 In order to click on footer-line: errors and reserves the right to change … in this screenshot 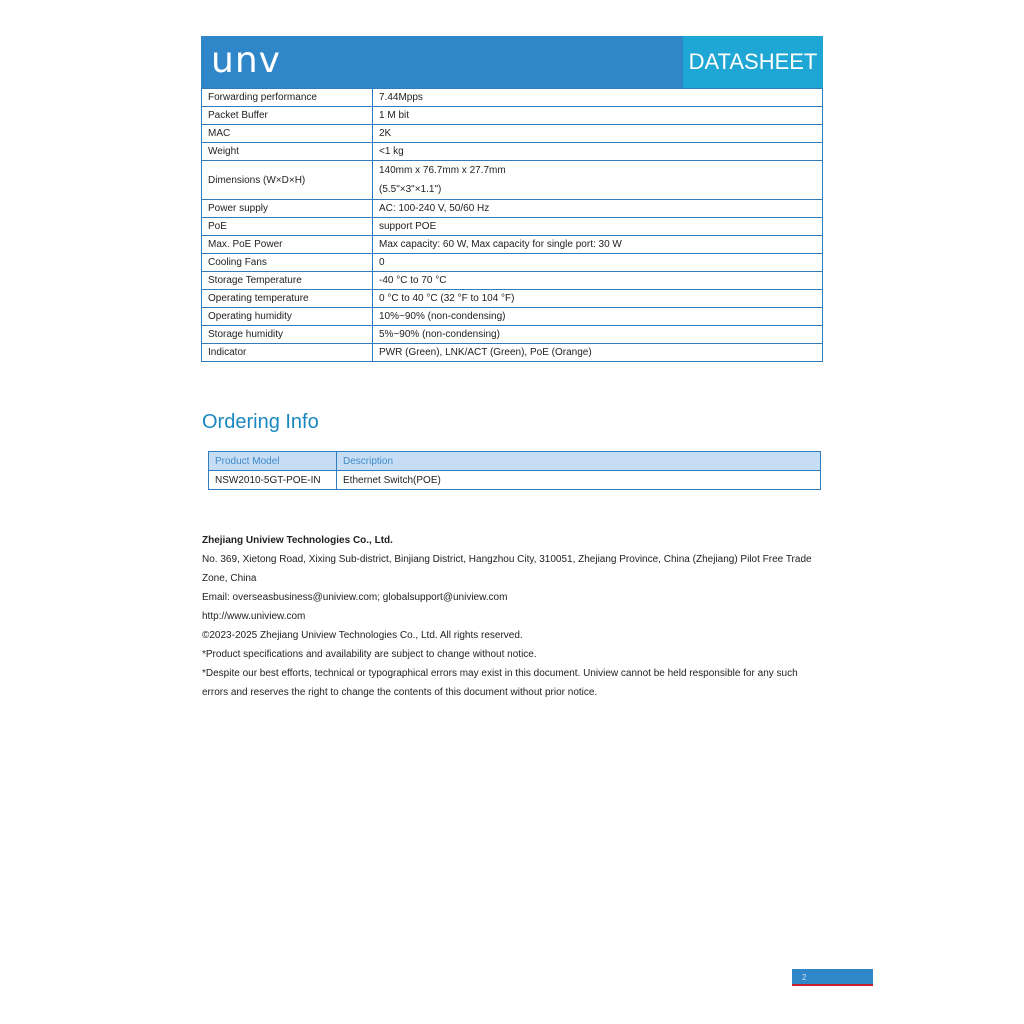, I will do `click(400, 692)`.